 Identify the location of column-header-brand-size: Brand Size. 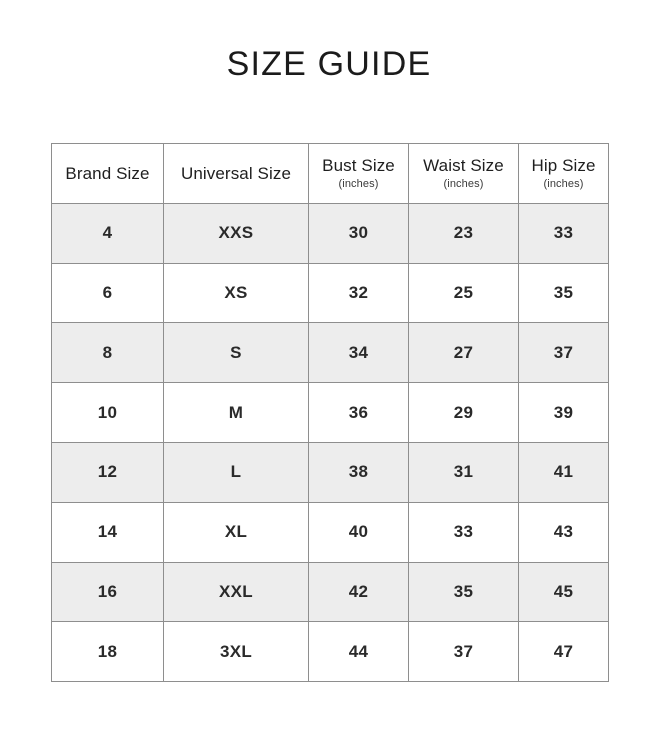
(107, 173).